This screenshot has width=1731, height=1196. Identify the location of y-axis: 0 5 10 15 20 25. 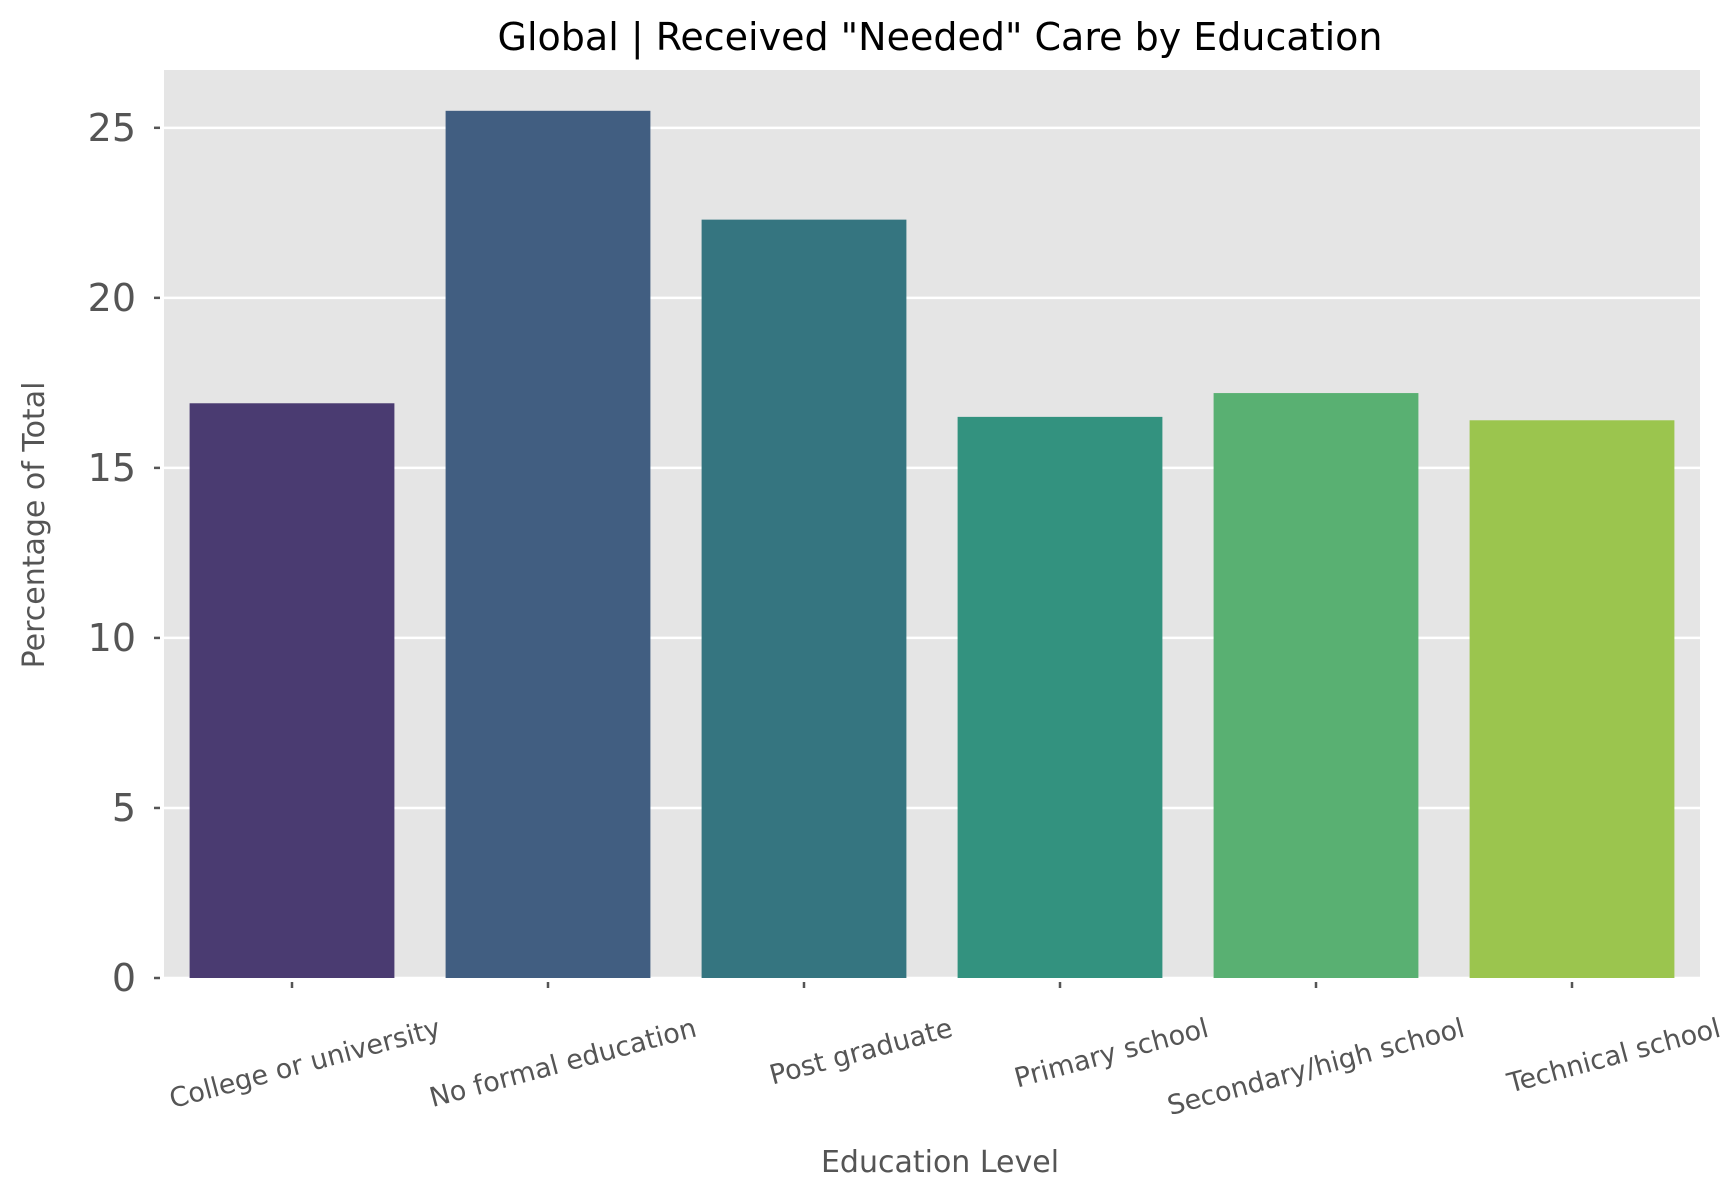
(124, 553).